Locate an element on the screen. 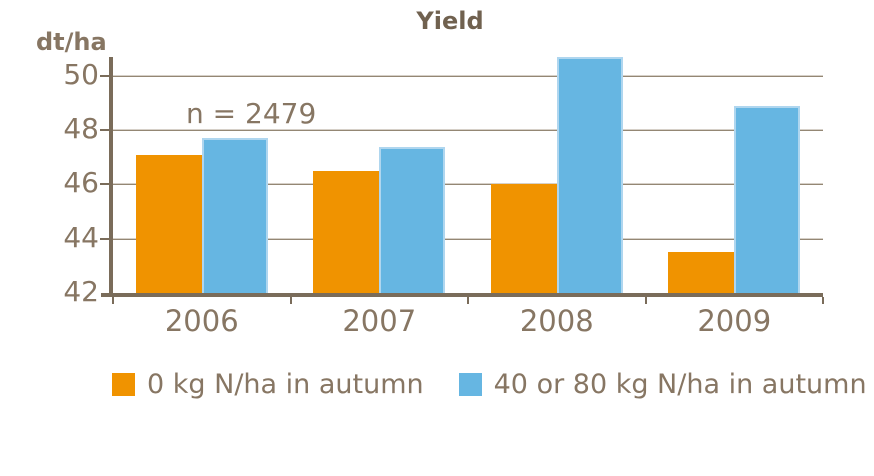  x-axis-category-label: 2007 is located at coordinates (379, 321).